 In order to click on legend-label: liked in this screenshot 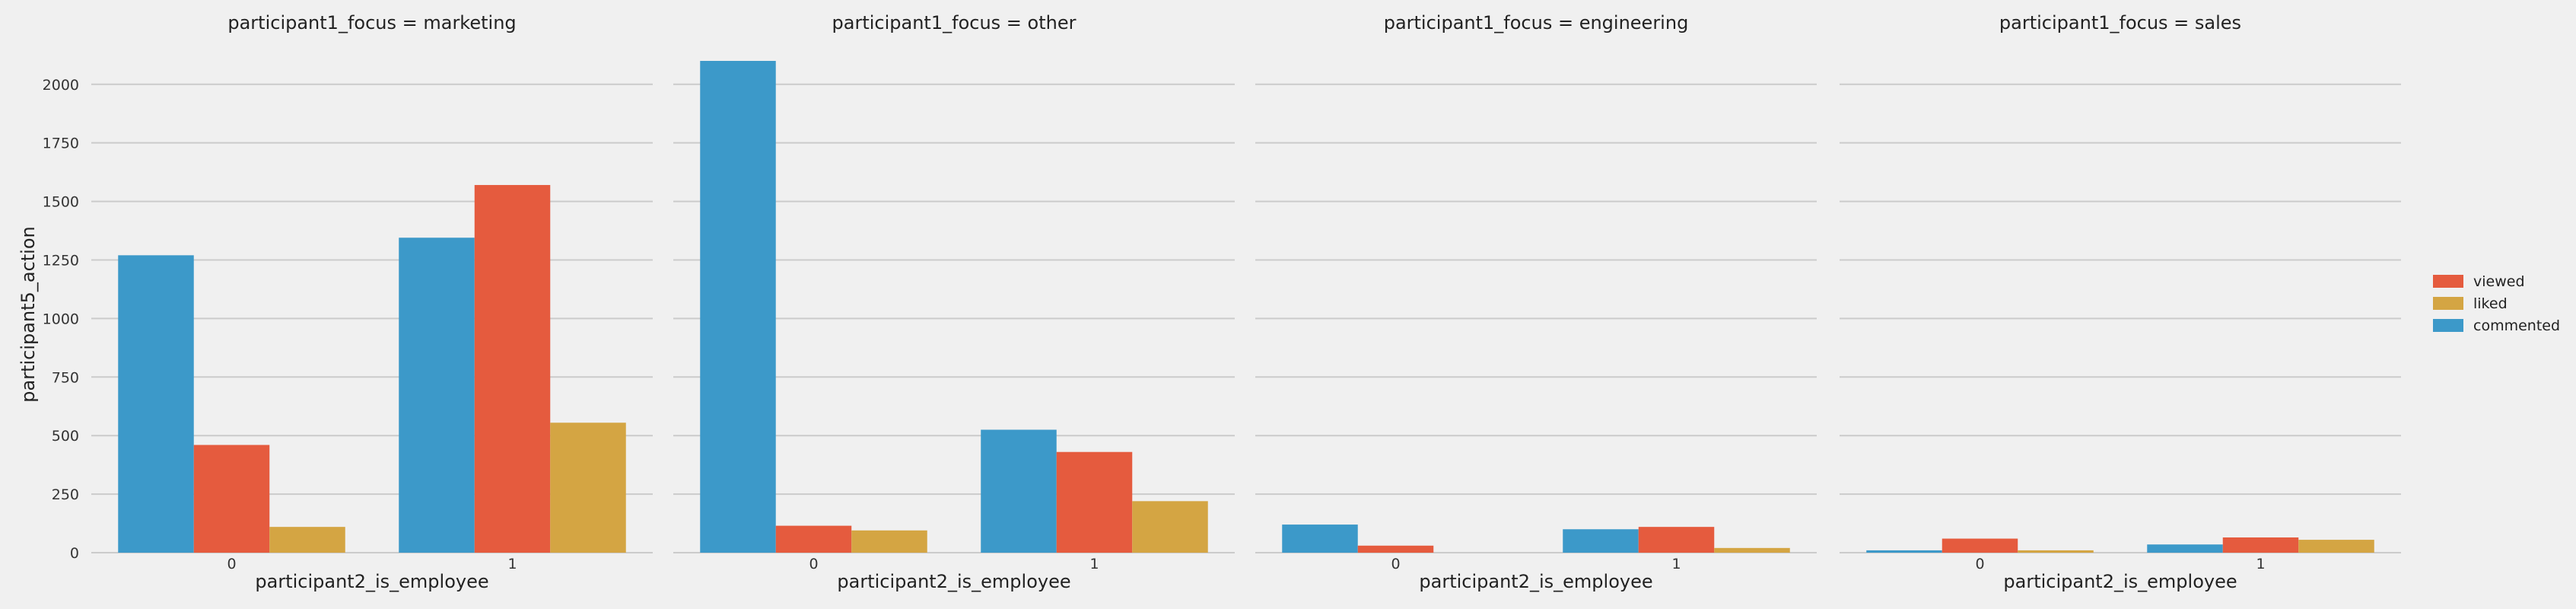, I will do `click(2490, 303)`.